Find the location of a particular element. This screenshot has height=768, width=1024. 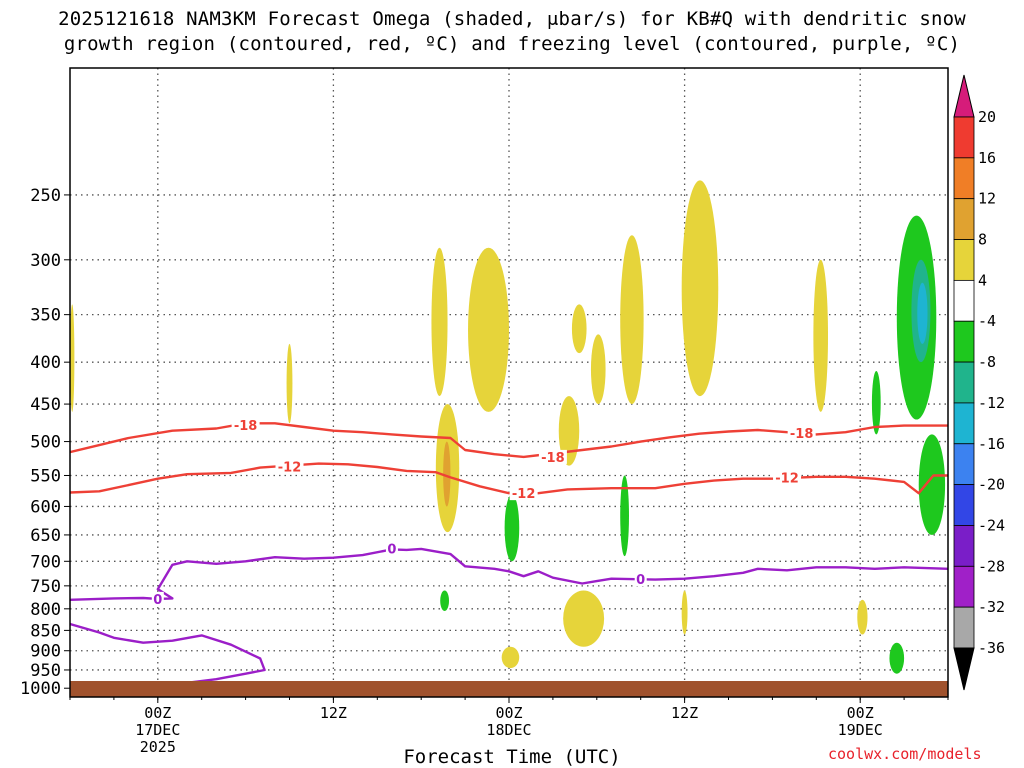

colorbar-label: -28 is located at coordinates (991, 566).